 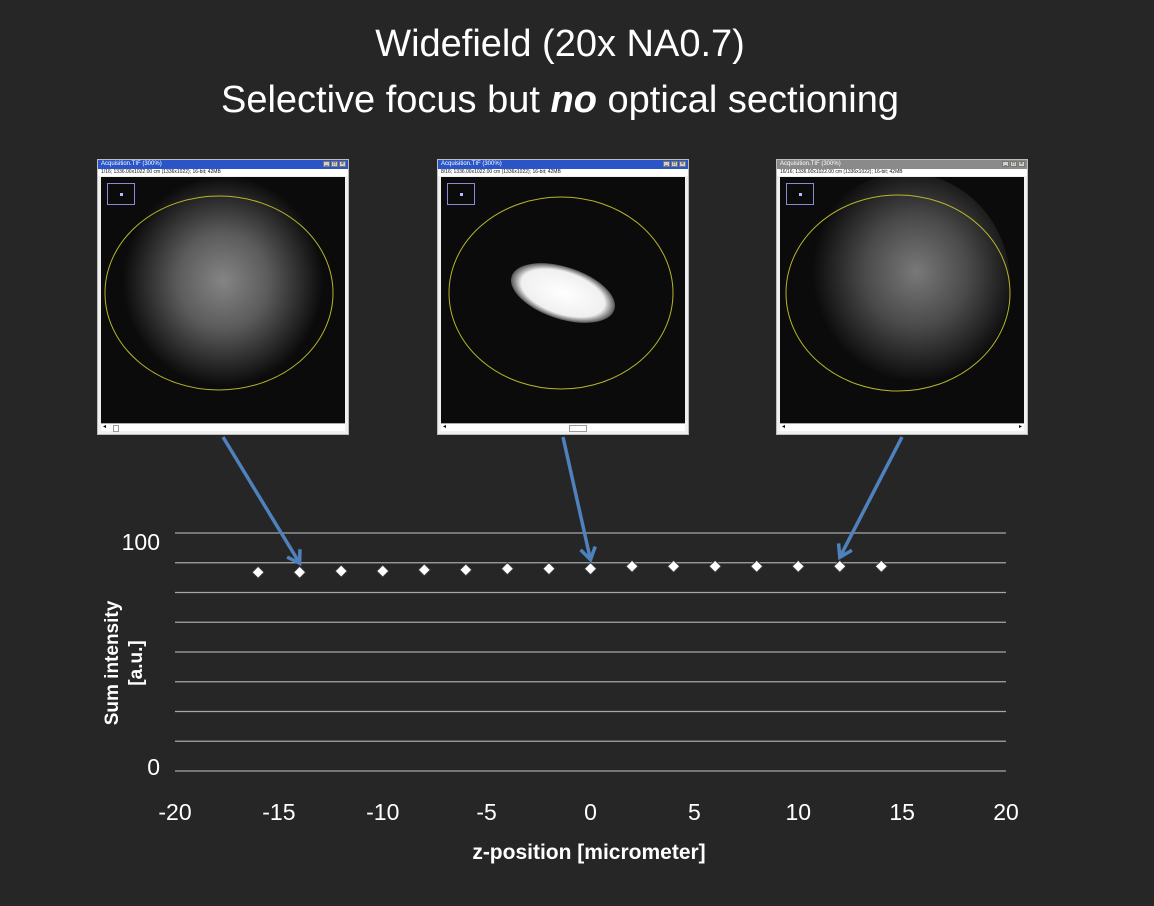 What do you see at coordinates (382, 812) in the screenshot?
I see `x-tick-label: -10` at bounding box center [382, 812].